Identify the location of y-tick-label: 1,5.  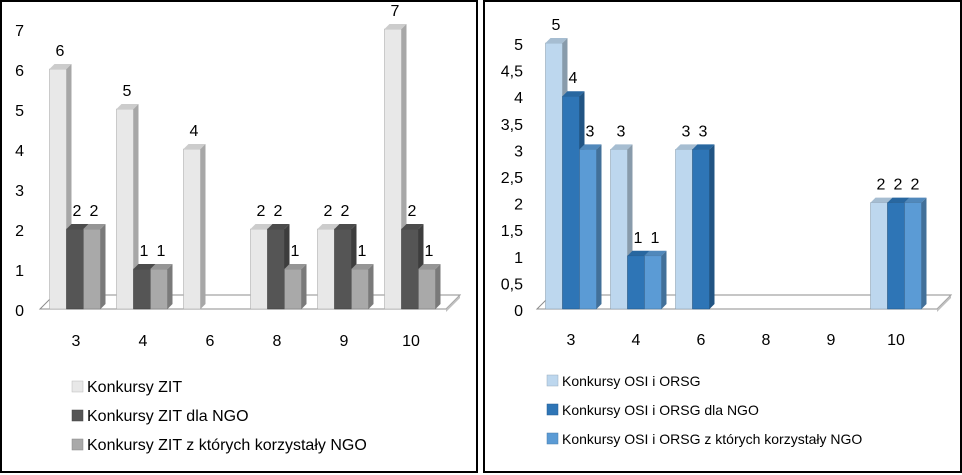
(512, 231).